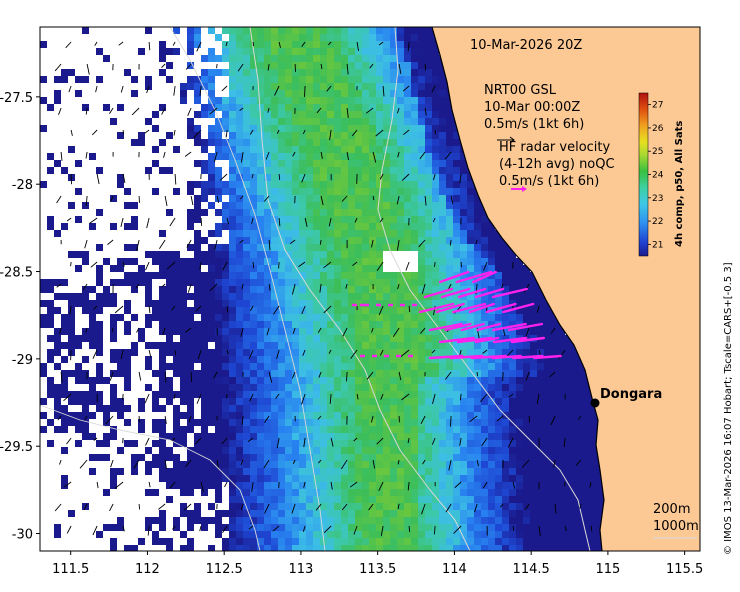 Image resolution: width=740 pixels, height=592 pixels. I want to click on radar-vector, so click(458, 327).